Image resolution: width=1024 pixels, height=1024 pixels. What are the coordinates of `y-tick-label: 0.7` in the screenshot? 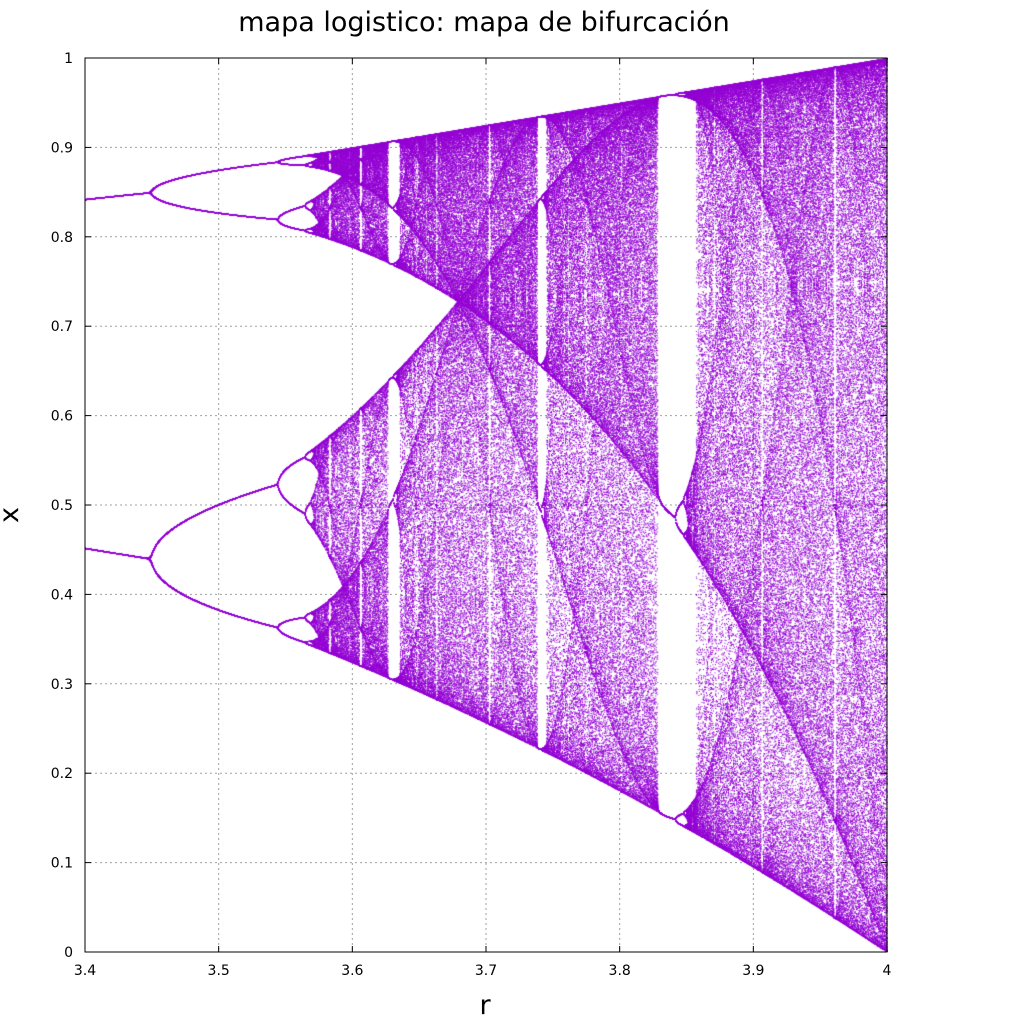 It's located at (62, 327).